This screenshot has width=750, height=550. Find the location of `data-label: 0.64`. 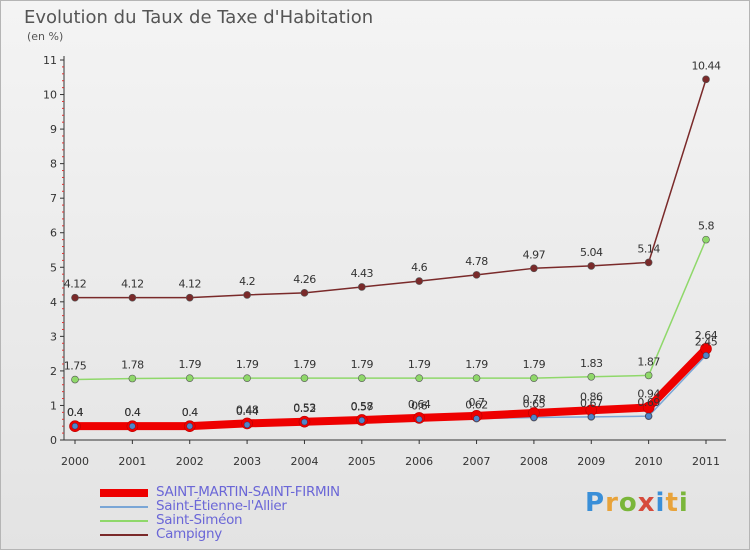

data-label: 0.64 is located at coordinates (419, 404).